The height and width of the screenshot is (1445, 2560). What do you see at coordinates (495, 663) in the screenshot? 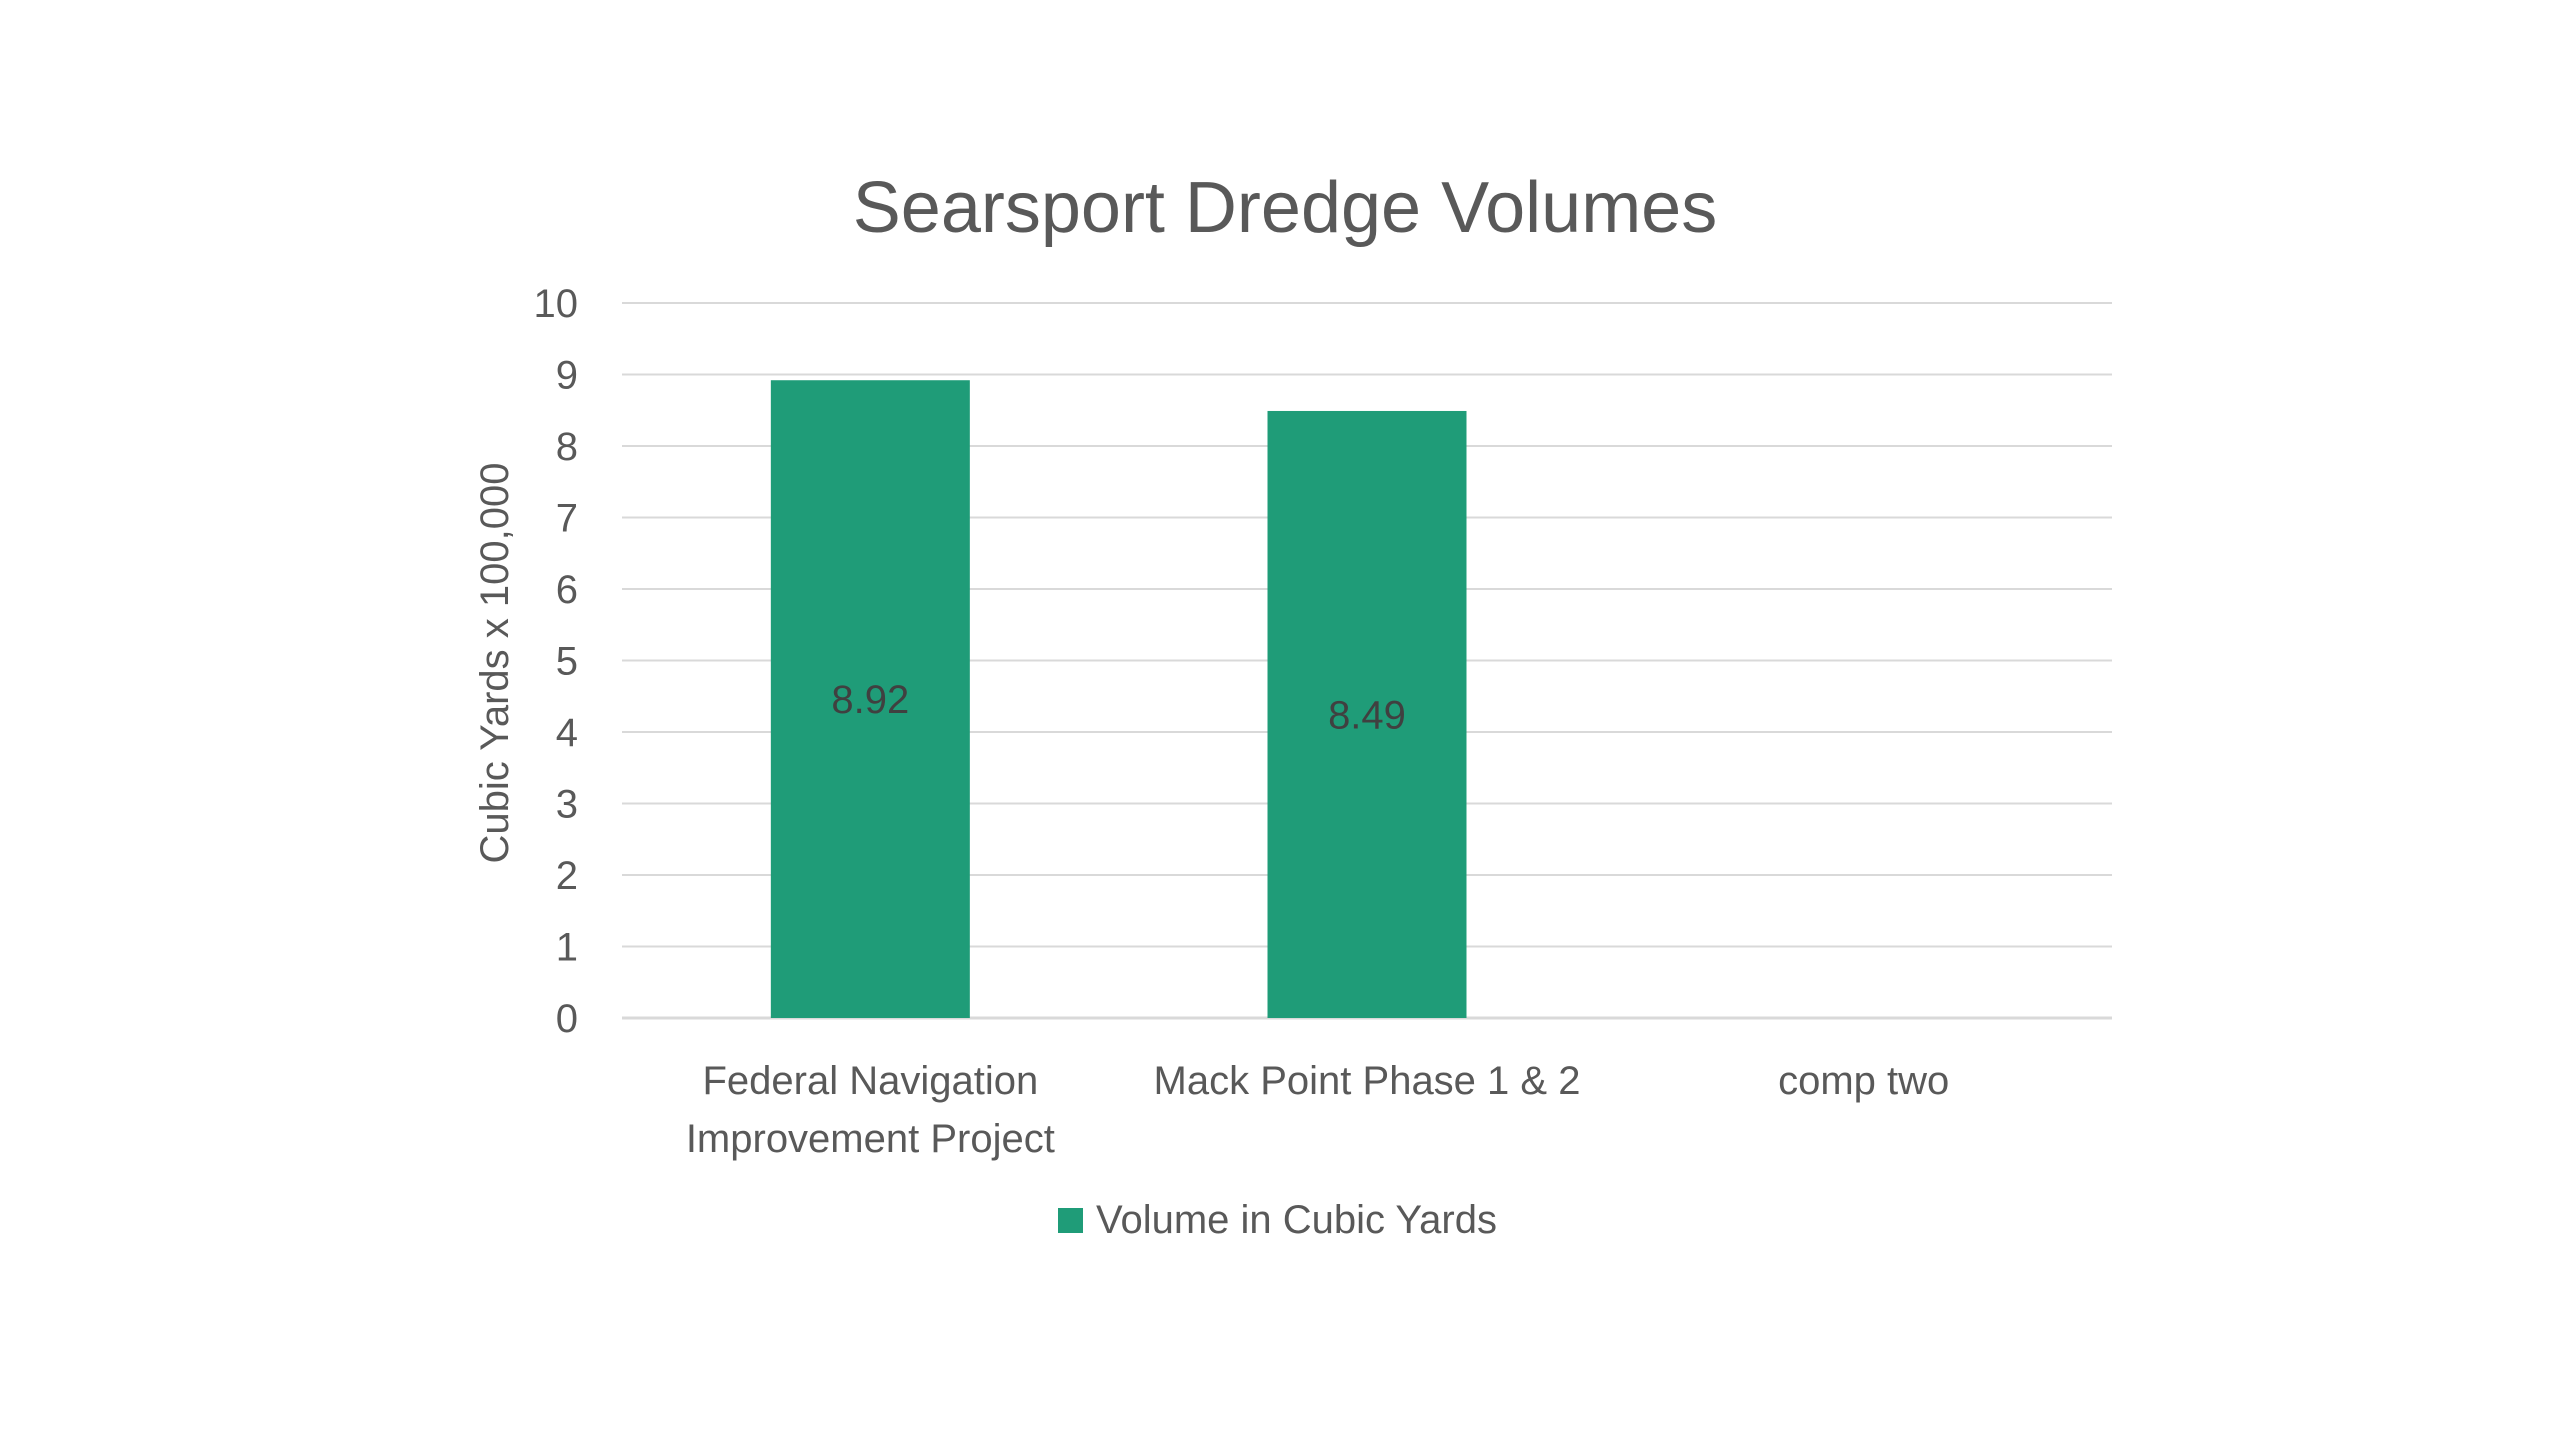
I see `y-axis-title: Cubic Yards x 100,000` at bounding box center [495, 663].